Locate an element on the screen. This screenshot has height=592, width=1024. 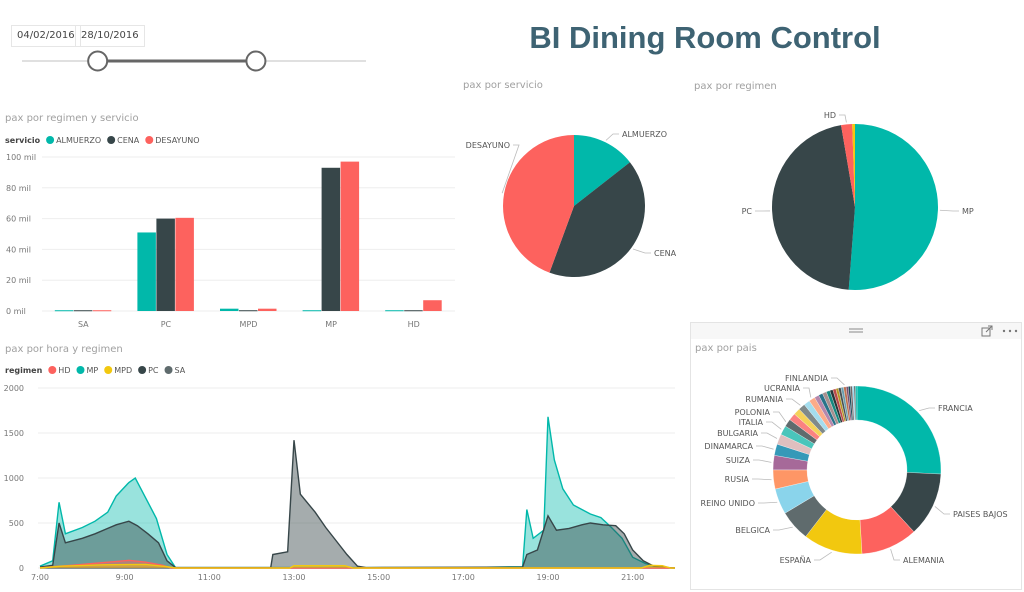
data-label: ALEMANIA is located at coordinates (924, 560).